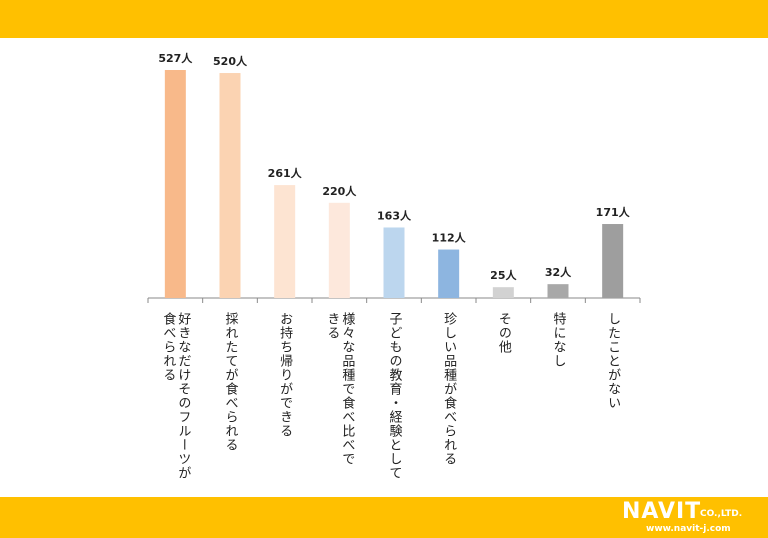 Image resolution: width=768 pixels, height=538 pixels. I want to click on category-label: 子どもの教育・経験として, so click(395, 396).